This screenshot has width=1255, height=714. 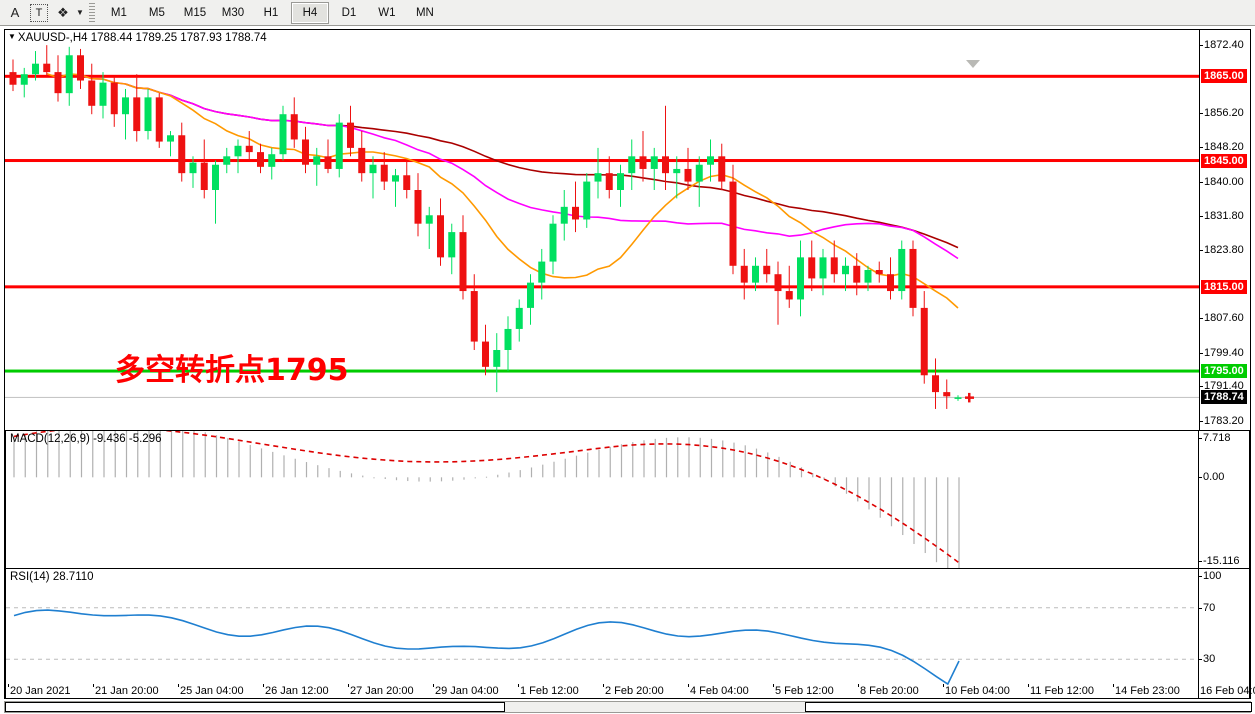 I want to click on objects-dropdown-icon: ▼, so click(x=80, y=12).